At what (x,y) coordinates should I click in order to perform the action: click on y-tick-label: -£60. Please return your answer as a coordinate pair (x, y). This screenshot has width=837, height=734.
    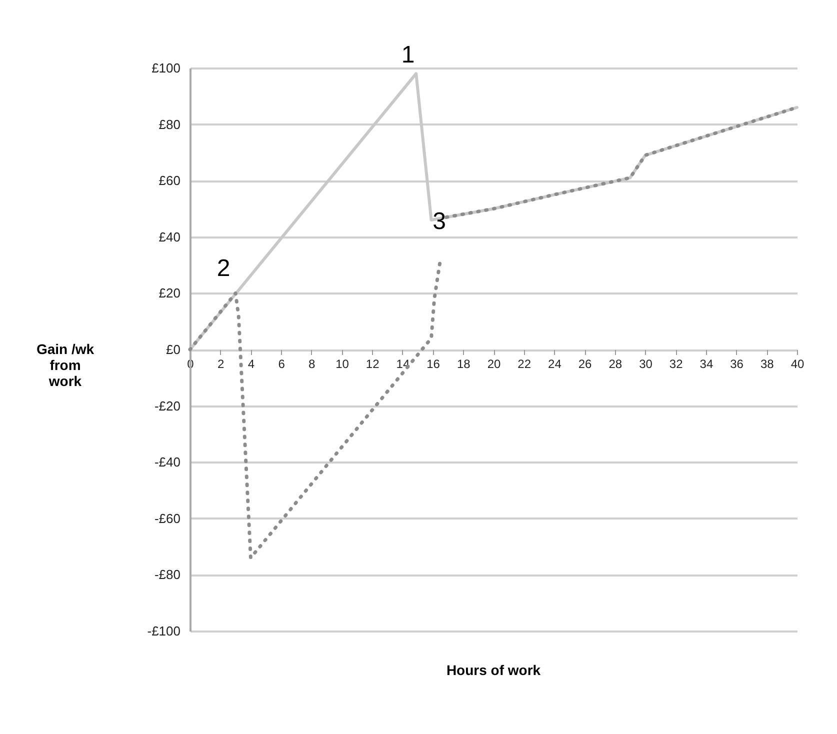
    Looking at the image, I should click on (167, 518).